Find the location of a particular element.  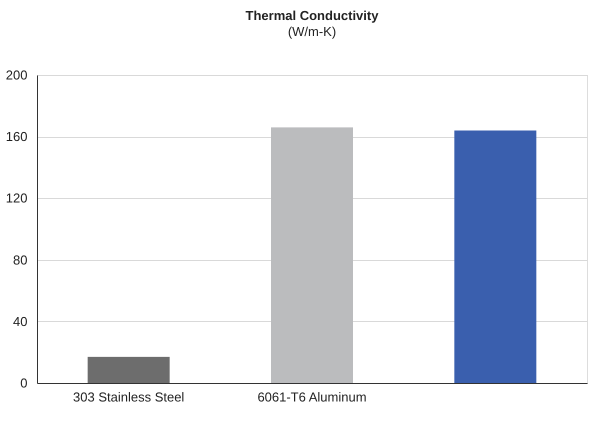

y-tick-label: 120 is located at coordinates (17, 198).